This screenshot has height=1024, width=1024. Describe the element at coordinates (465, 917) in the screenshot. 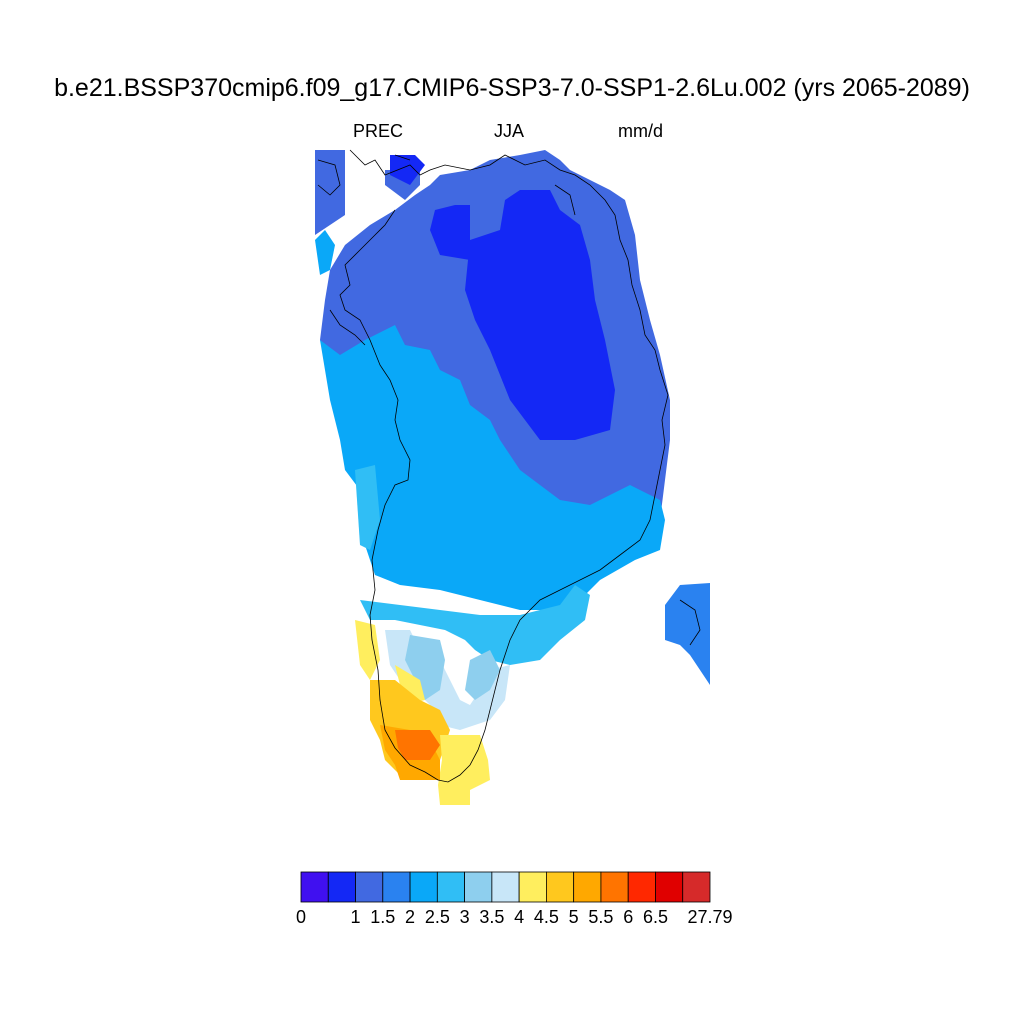

I see `colorbar-tick-label: 3` at that location.